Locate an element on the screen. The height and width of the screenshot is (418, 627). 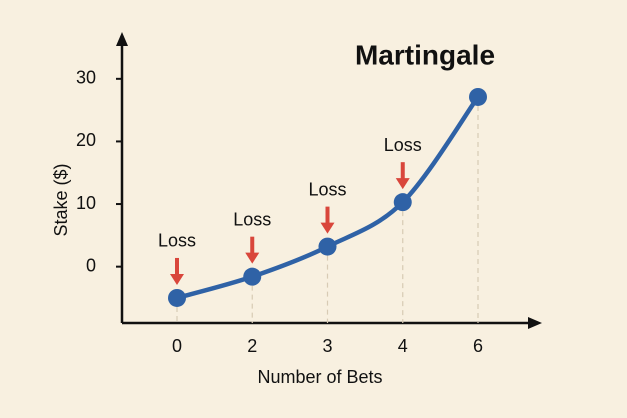
y-tick-label: 10 is located at coordinates (86, 203).